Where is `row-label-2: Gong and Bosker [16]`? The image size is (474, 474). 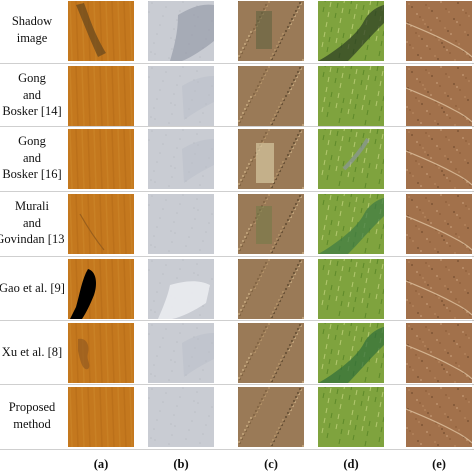
row-label-2: Gong and Bosker [16] is located at coordinates (32, 158).